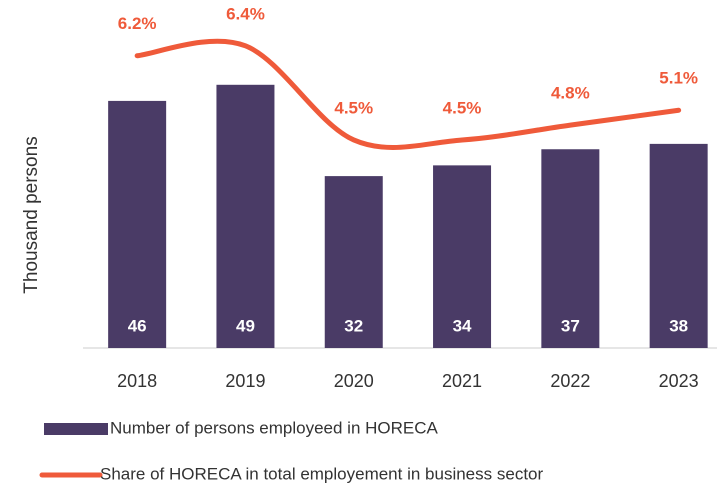 This screenshot has height=492, width=717. What do you see at coordinates (570, 325) in the screenshot?
I see `bar-value-label: 37` at bounding box center [570, 325].